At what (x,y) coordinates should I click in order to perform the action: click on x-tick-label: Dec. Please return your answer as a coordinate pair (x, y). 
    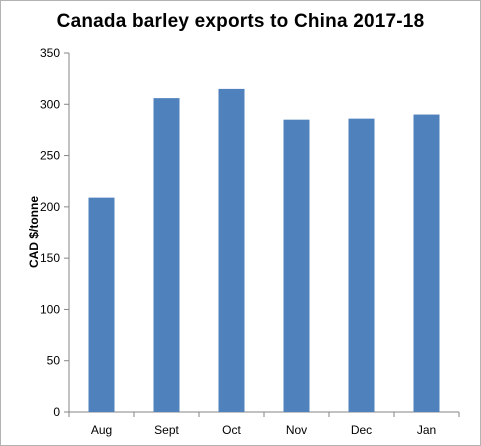
    Looking at the image, I should click on (361, 430).